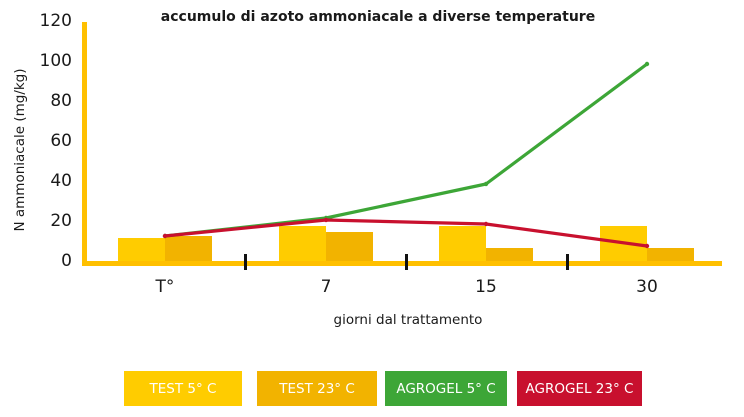 The height and width of the screenshot is (417, 744). What do you see at coordinates (141, 250) in the screenshot?
I see `bar-test-5-c-t` at bounding box center [141, 250].